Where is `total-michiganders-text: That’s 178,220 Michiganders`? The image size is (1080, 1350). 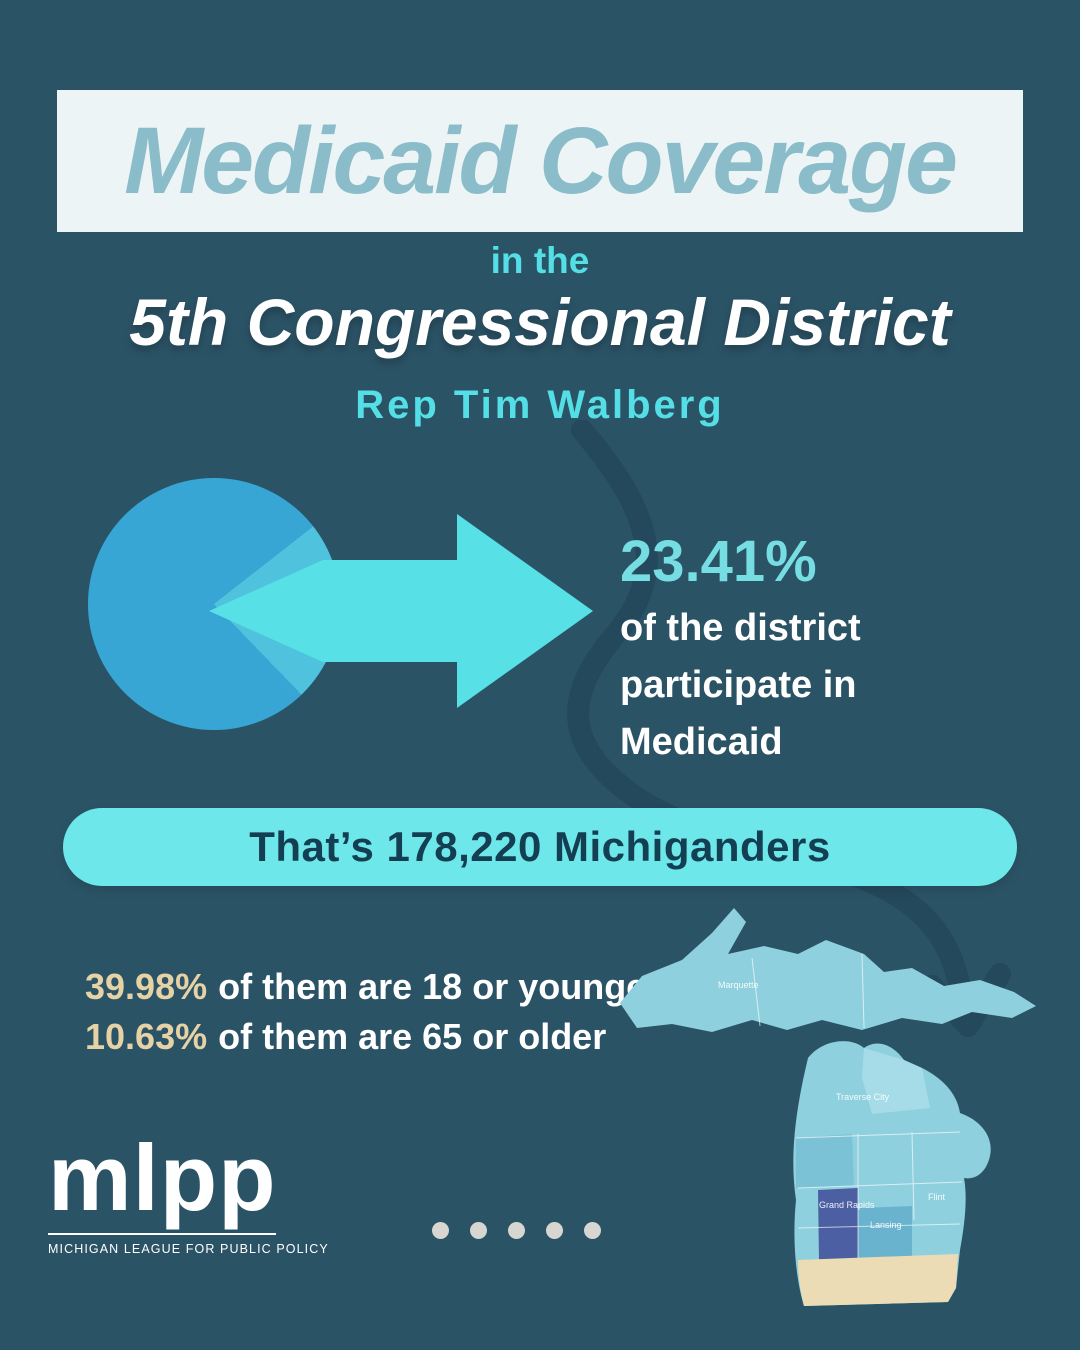 total-michiganders-text: That’s 178,220 Michiganders is located at coordinates (540, 846).